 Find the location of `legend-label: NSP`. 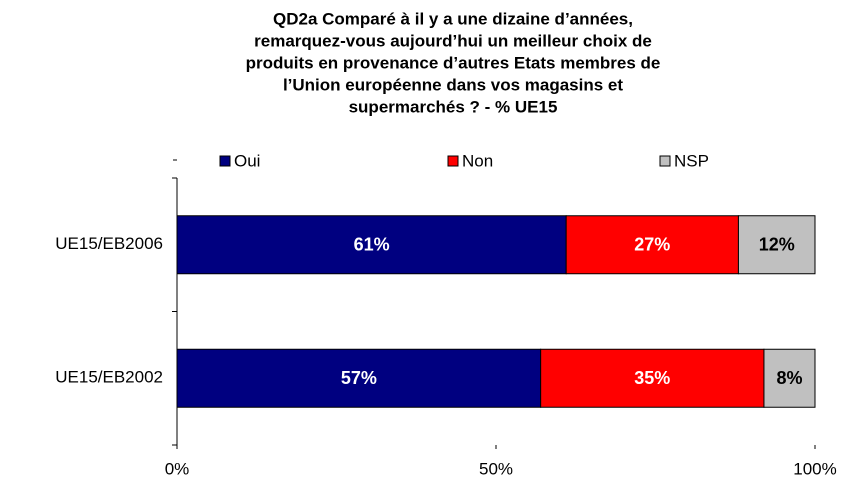

legend-label: NSP is located at coordinates (691, 160).